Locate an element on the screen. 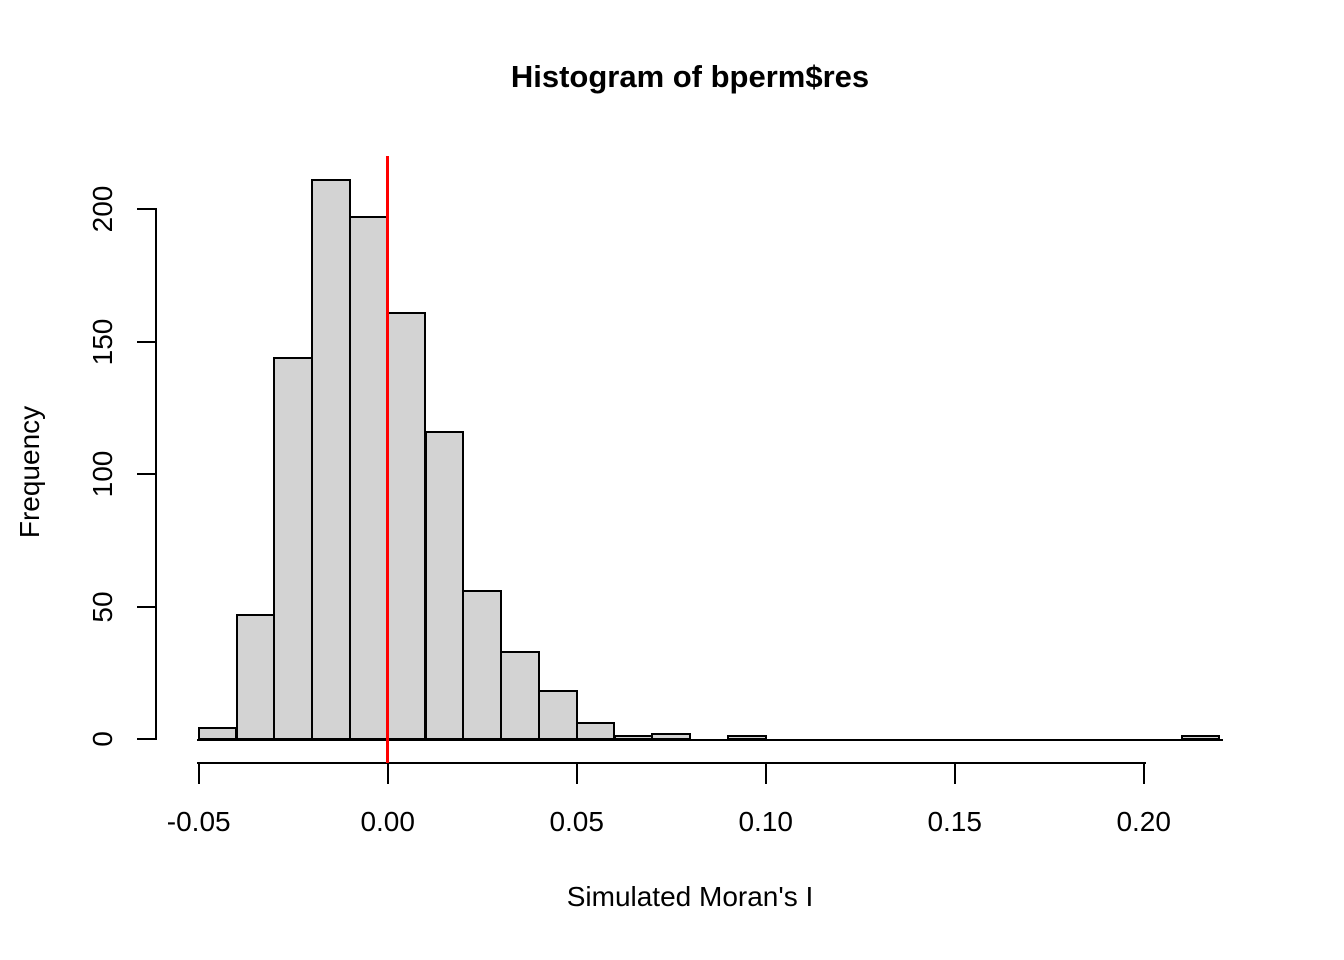 The image size is (1344, 960). x-axis-tick-label: -0.05 is located at coordinates (198, 821).